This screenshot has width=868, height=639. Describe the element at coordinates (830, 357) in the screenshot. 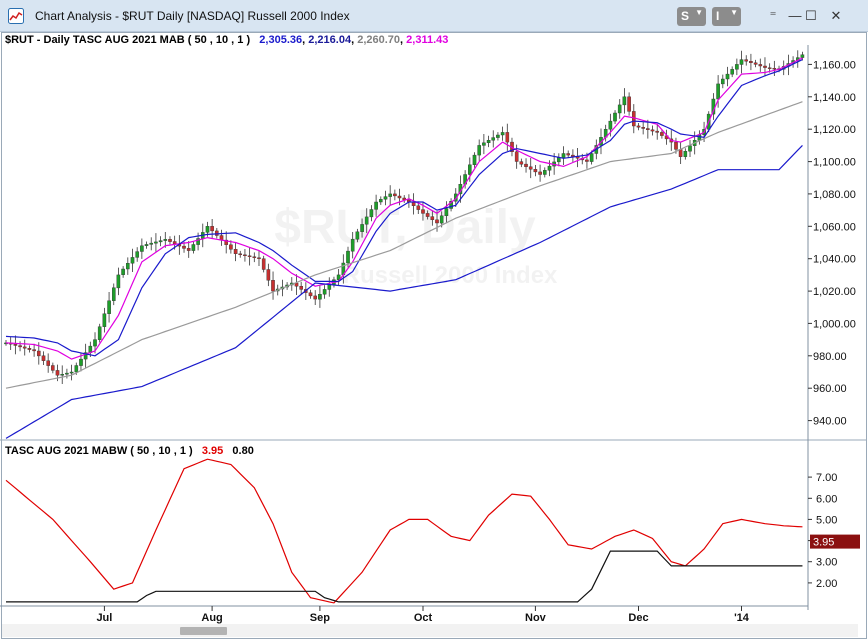

I see `price-tick-label: 980.00` at that location.